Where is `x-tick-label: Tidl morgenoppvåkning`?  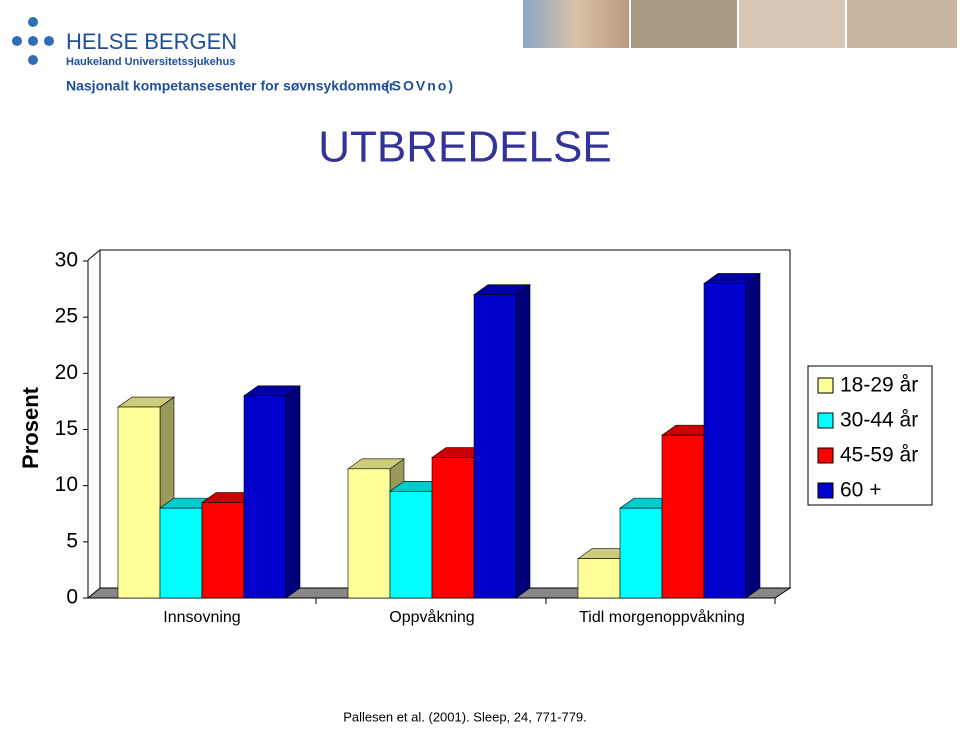 x-tick-label: Tidl morgenoppvåkning is located at coordinates (662, 617).